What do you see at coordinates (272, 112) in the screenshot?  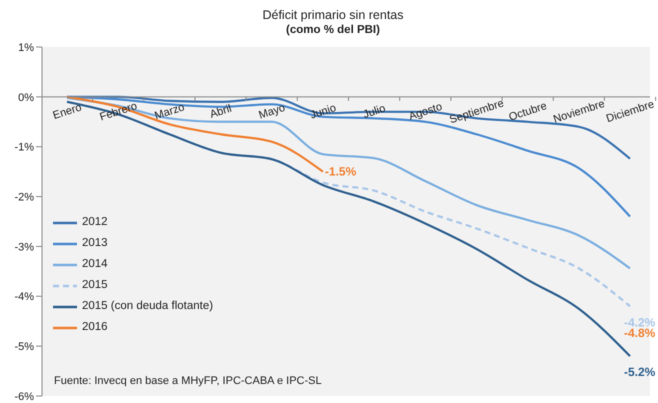 I see `x-tick-label: Mayo` at bounding box center [272, 112].